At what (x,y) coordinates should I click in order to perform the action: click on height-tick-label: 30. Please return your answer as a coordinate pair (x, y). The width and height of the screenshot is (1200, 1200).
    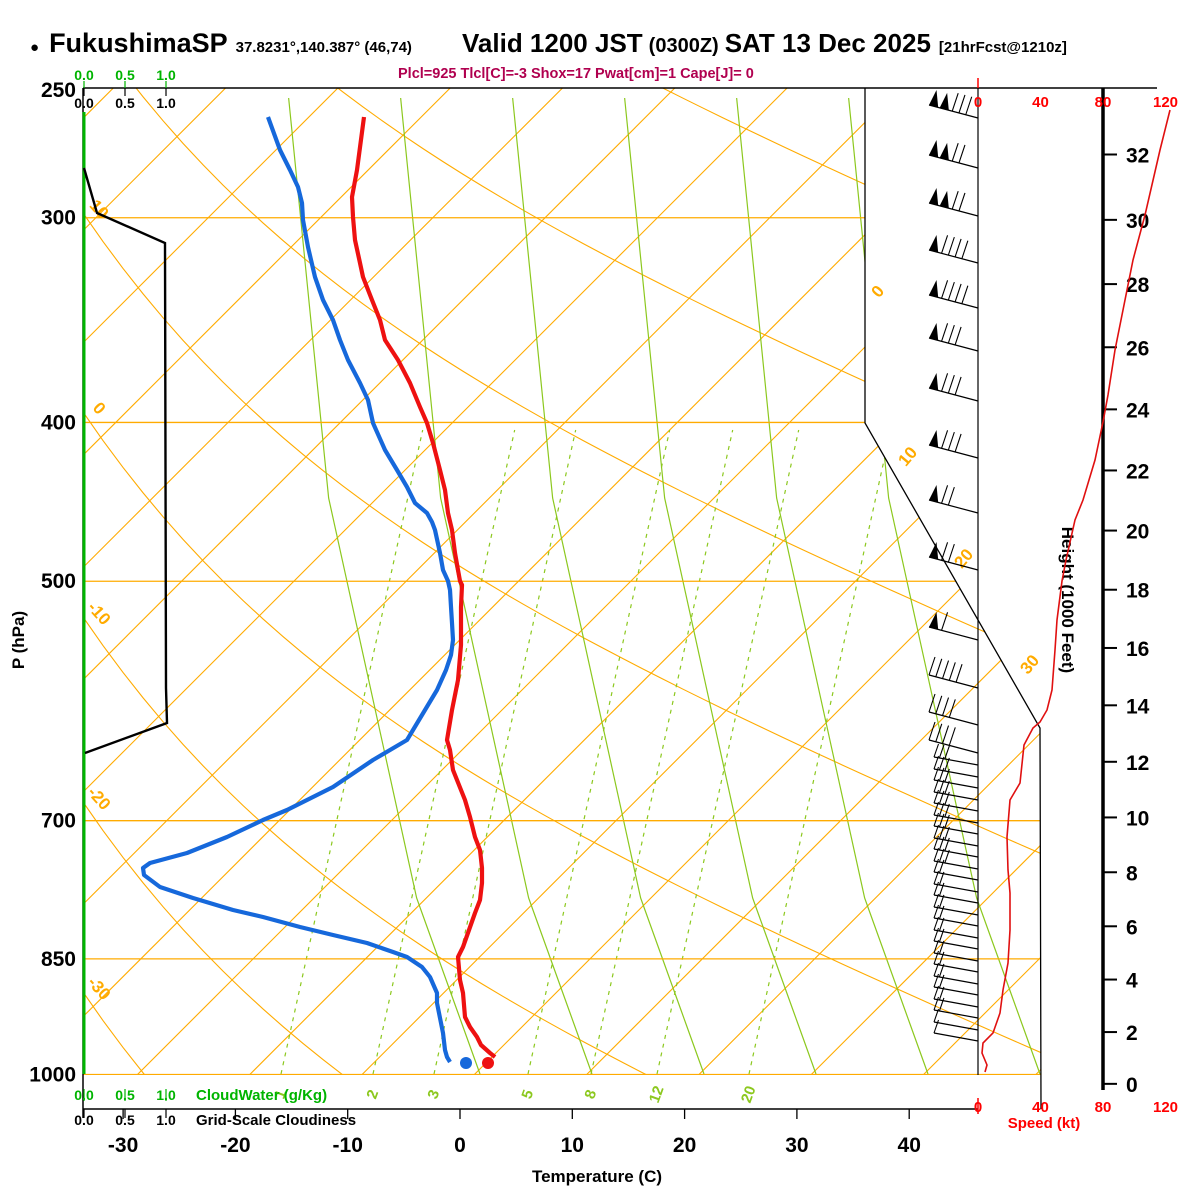
    Looking at the image, I should click on (1137, 221).